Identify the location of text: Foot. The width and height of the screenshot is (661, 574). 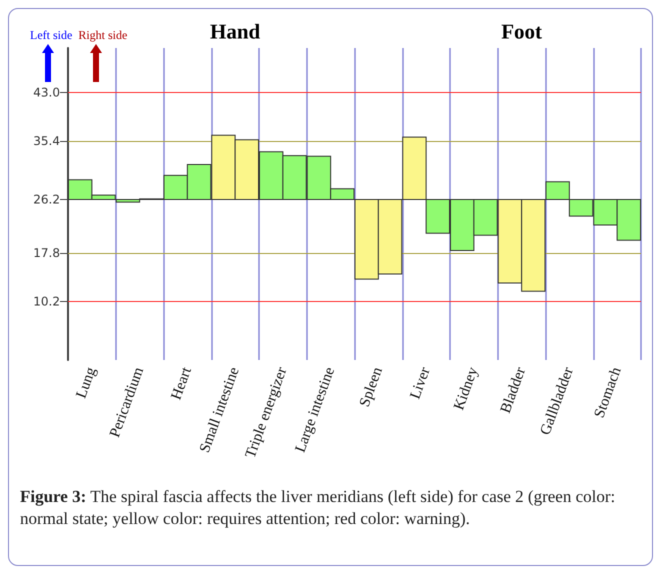
(521, 32).